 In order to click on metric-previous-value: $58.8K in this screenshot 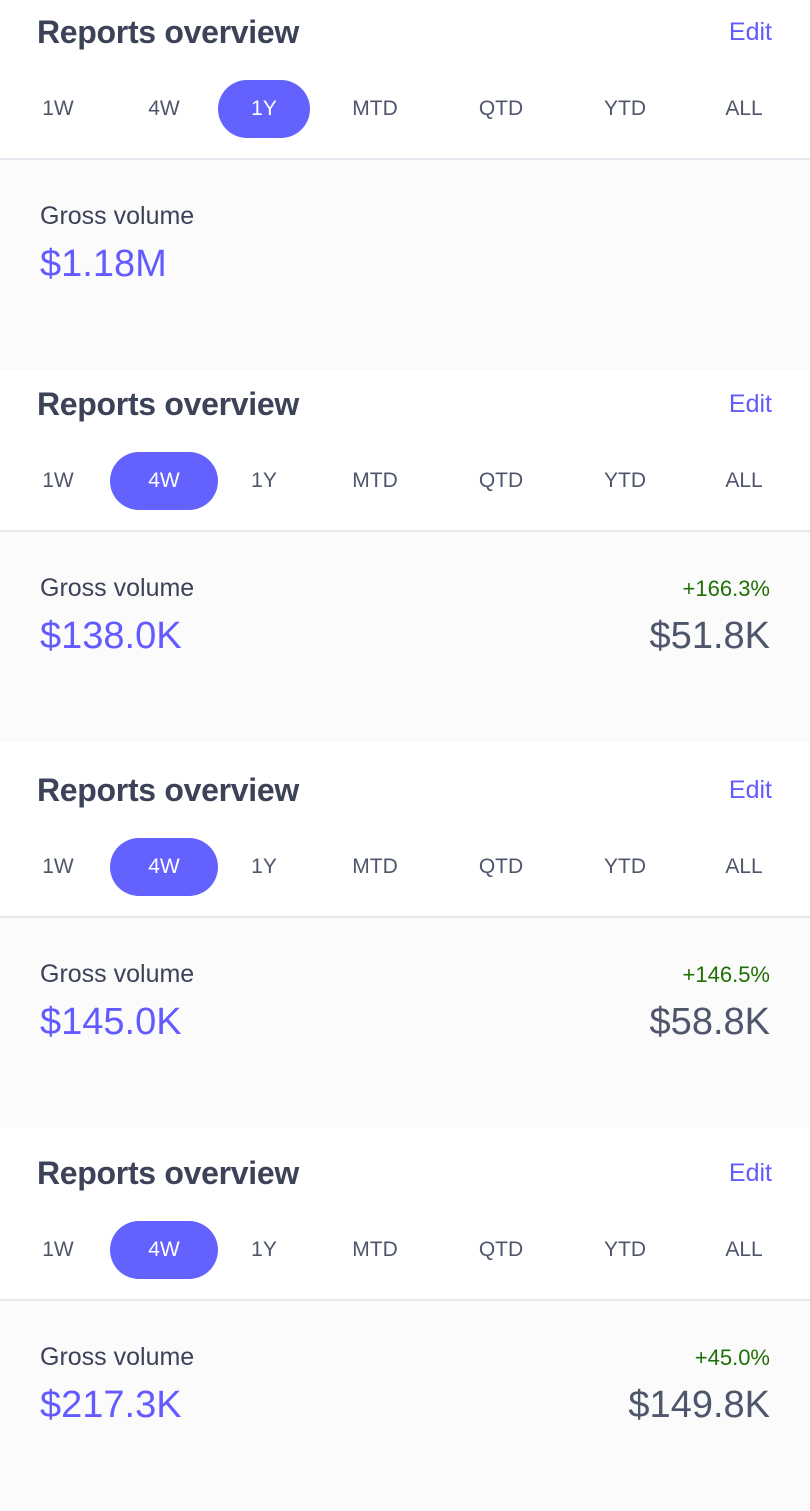, I will do `click(709, 1022)`.